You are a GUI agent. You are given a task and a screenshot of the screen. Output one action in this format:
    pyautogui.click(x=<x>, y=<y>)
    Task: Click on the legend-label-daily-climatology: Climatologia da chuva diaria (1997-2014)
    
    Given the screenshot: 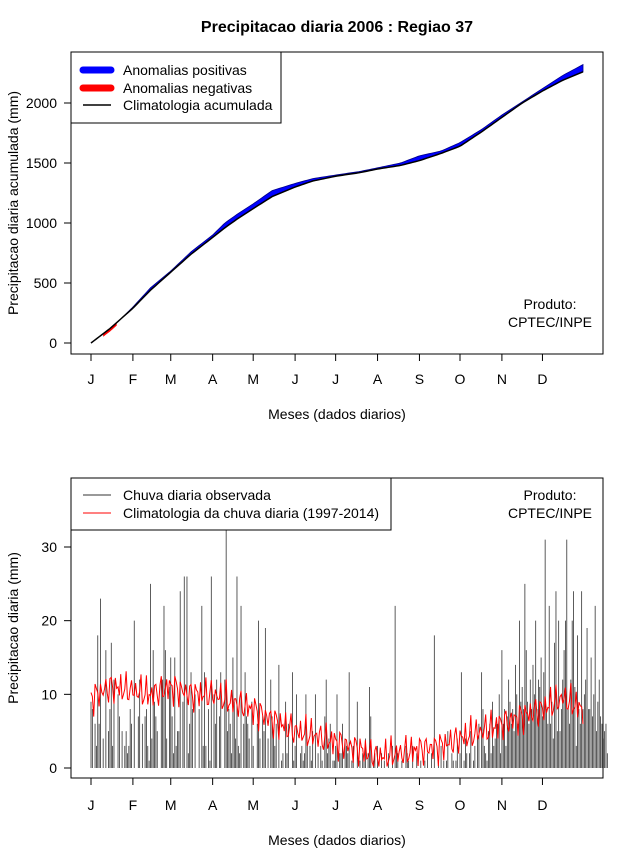 What is the action you would take?
    pyautogui.click(x=251, y=513)
    